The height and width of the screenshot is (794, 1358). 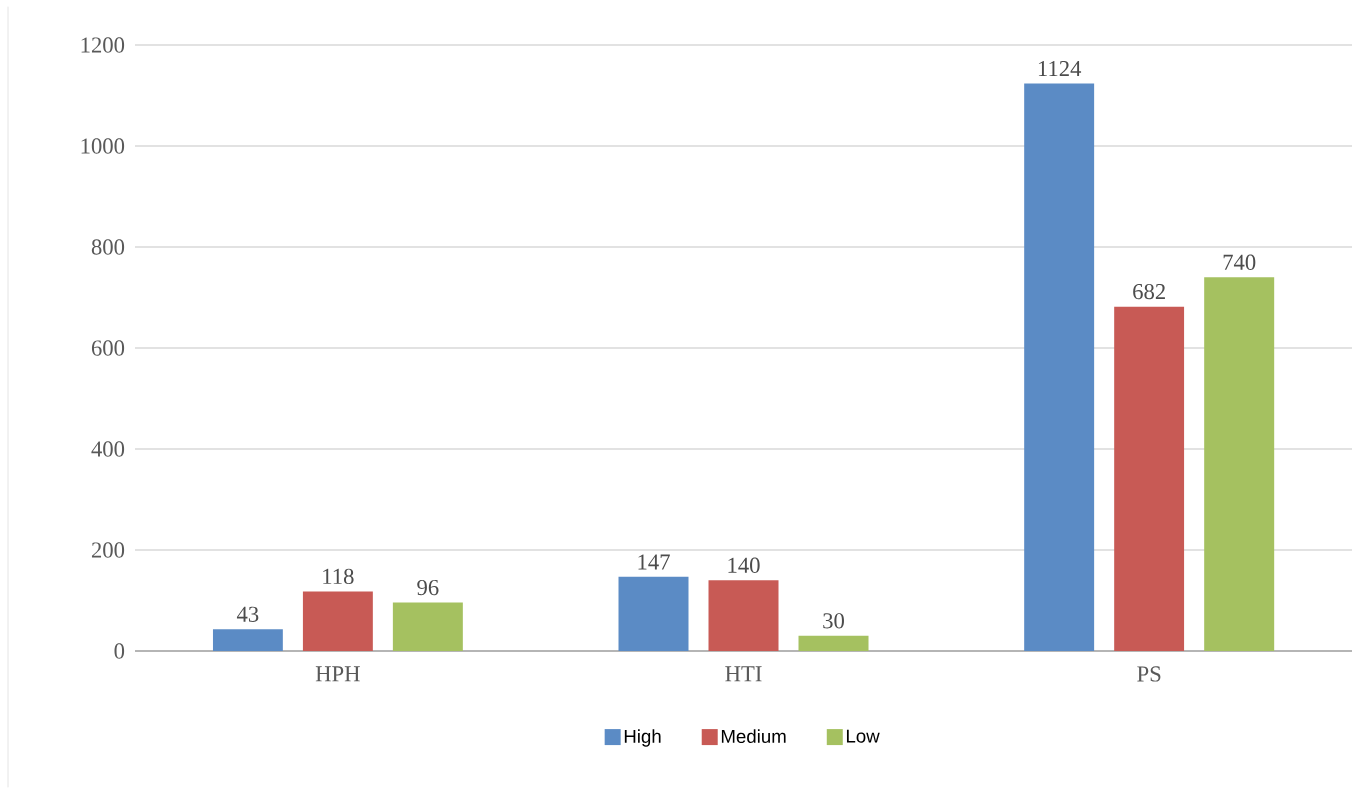 I want to click on y-tick-label: 0, so click(x=119, y=651).